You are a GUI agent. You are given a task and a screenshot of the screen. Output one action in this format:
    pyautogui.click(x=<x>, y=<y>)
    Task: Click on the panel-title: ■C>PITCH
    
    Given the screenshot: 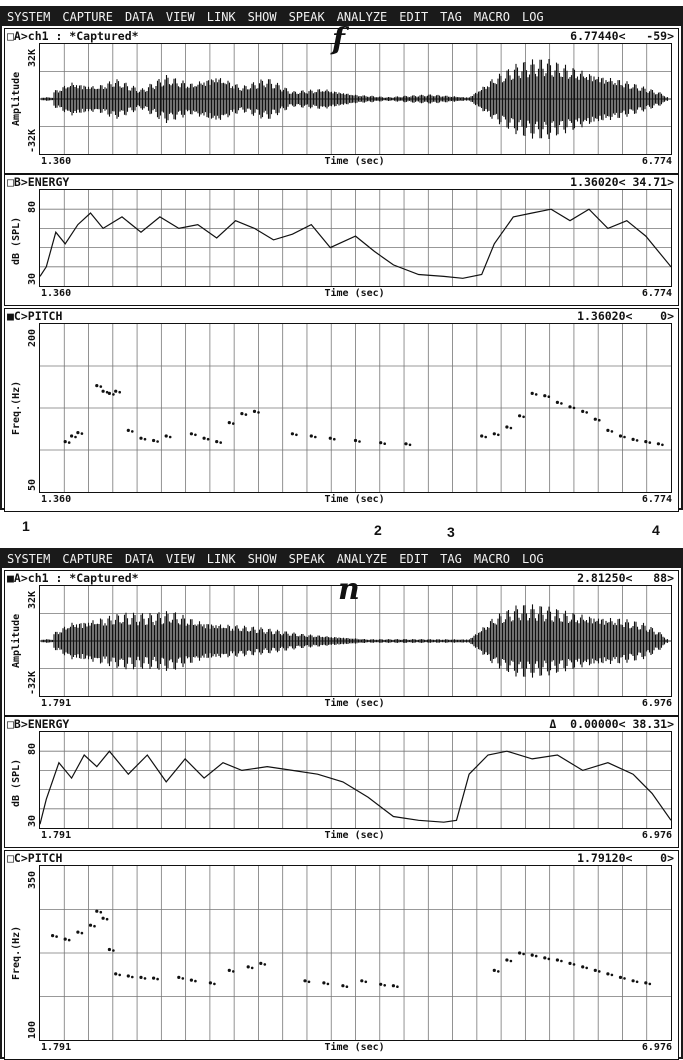 What is the action you would take?
    pyautogui.click(x=35, y=316)
    